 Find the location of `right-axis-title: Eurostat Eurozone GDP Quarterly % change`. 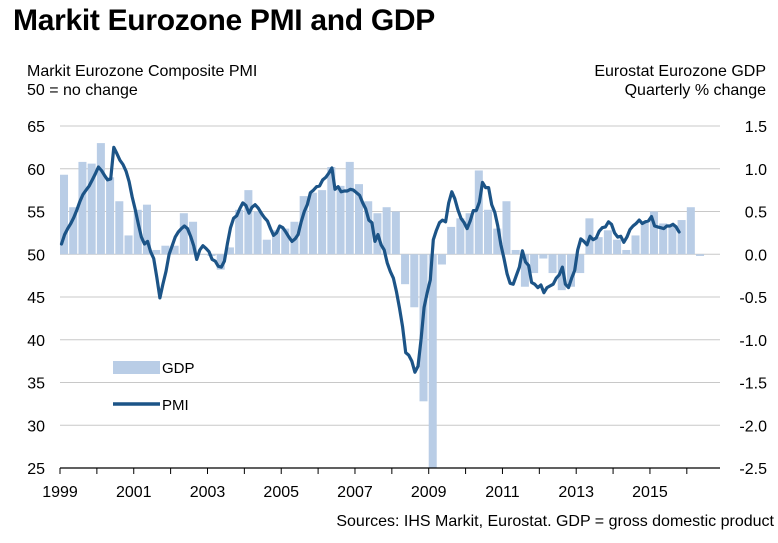

right-axis-title: Eurostat Eurozone GDP Quarterly % change is located at coordinates (680, 81).